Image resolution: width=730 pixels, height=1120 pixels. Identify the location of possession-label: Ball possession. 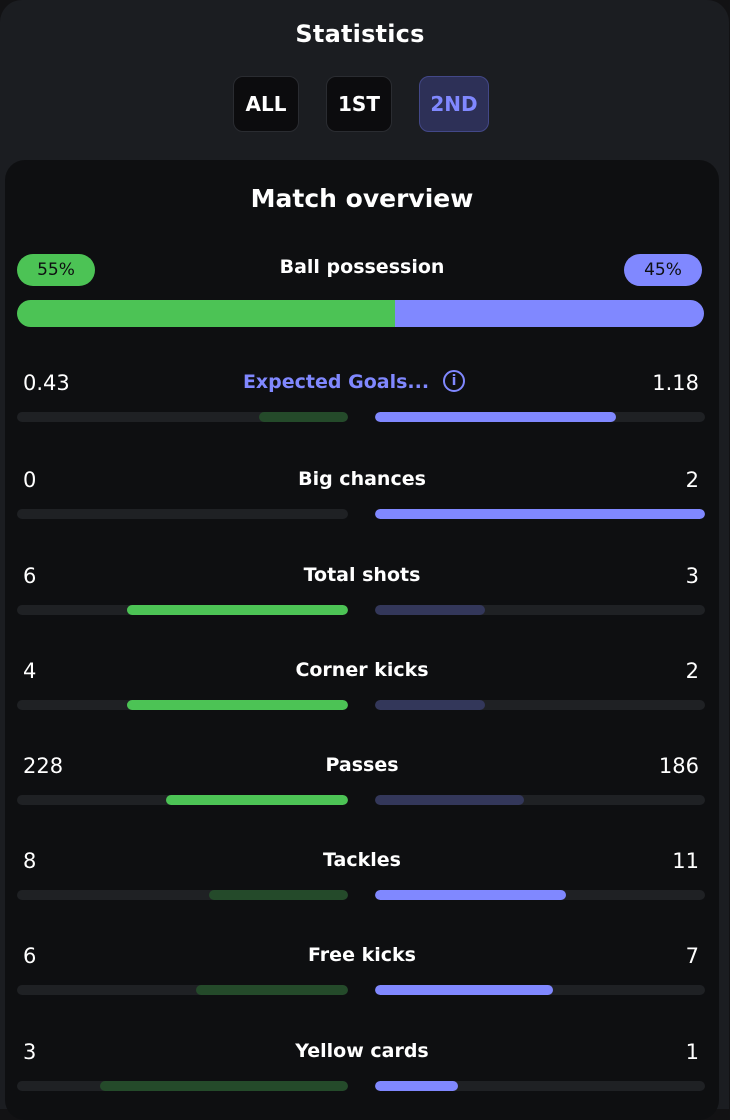
(362, 267).